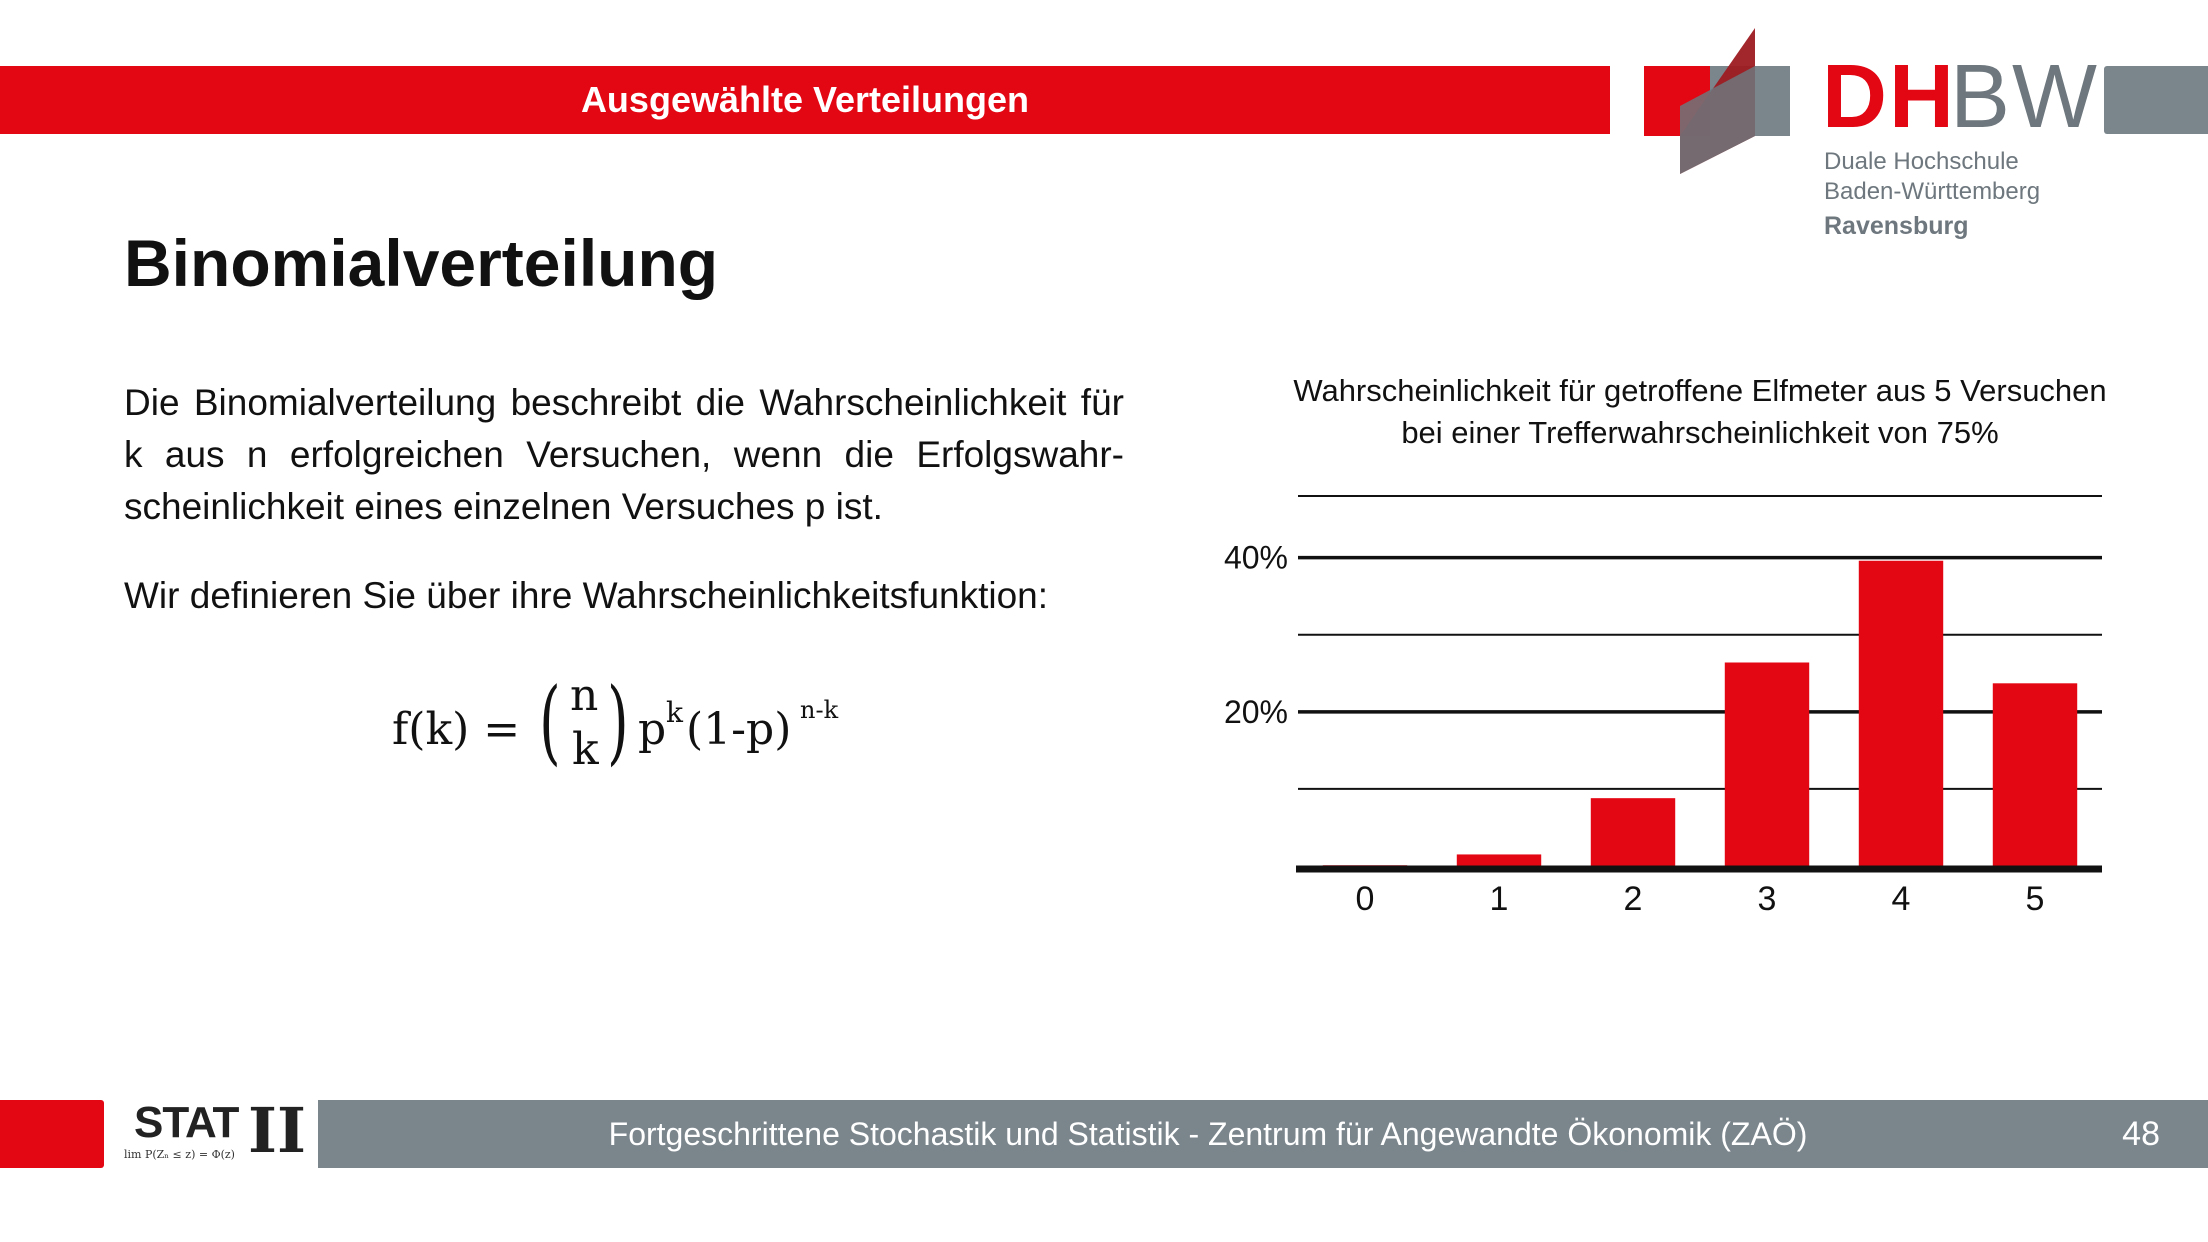  Describe the element at coordinates (584, 695) in the screenshot. I see `binom-top: n` at that location.